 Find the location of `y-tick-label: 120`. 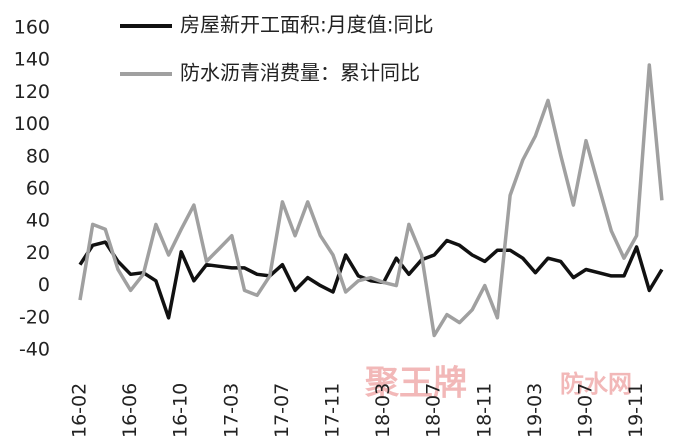

y-tick-label: 120 is located at coordinates (32, 92).